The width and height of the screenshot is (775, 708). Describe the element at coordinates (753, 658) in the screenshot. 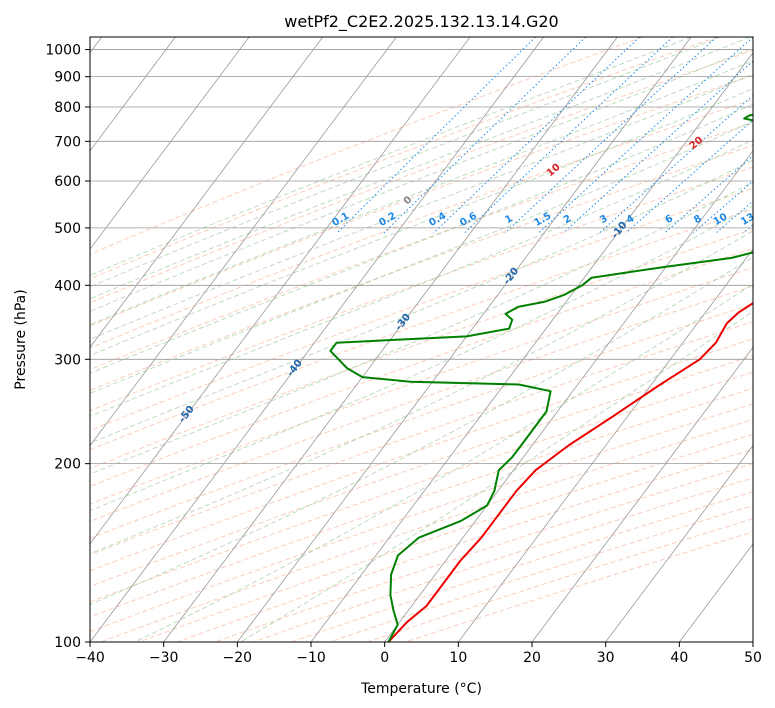

I see `x-tick-label: 50` at that location.